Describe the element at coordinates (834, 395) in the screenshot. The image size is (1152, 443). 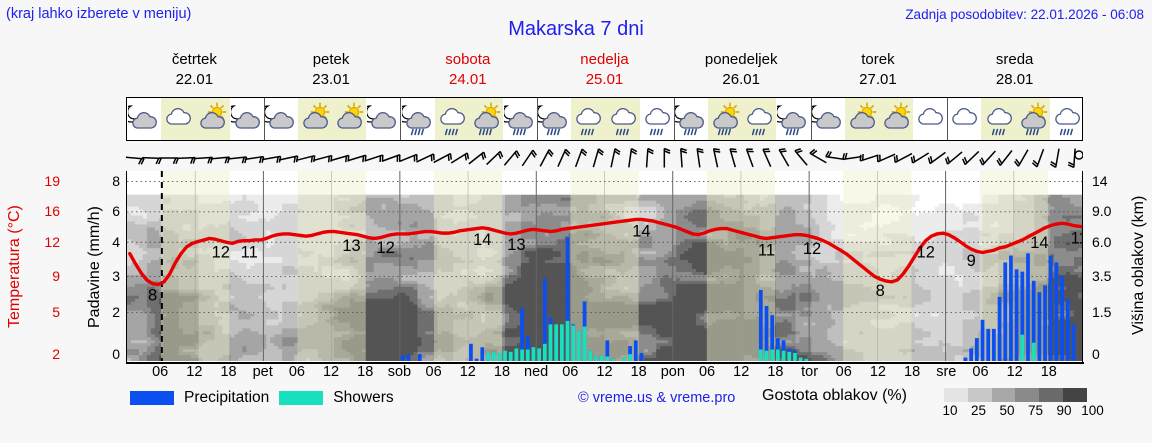
I see `cloud-density-legend-title: Gostota oblakov (%)` at that location.